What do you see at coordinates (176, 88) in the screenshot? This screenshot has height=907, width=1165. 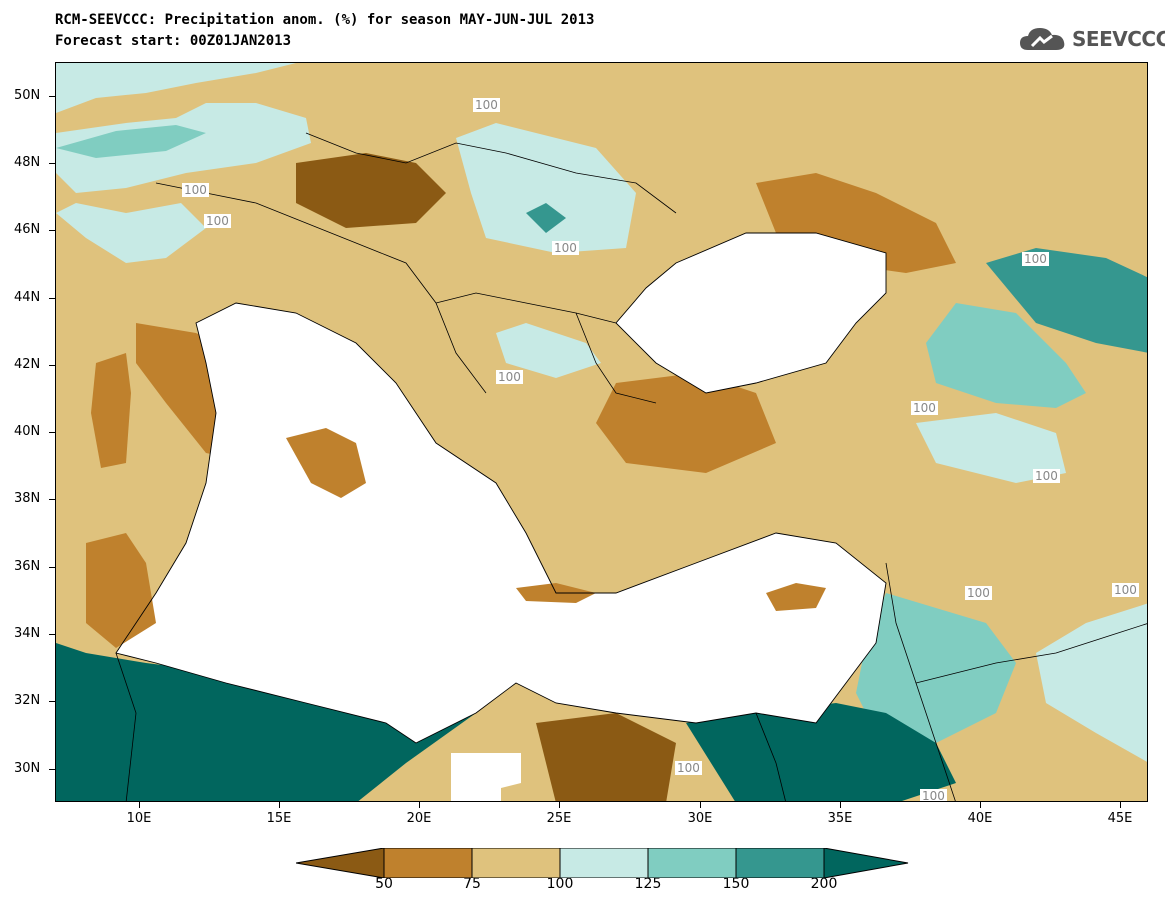 I see `anomaly-region-north-alps` at bounding box center [176, 88].